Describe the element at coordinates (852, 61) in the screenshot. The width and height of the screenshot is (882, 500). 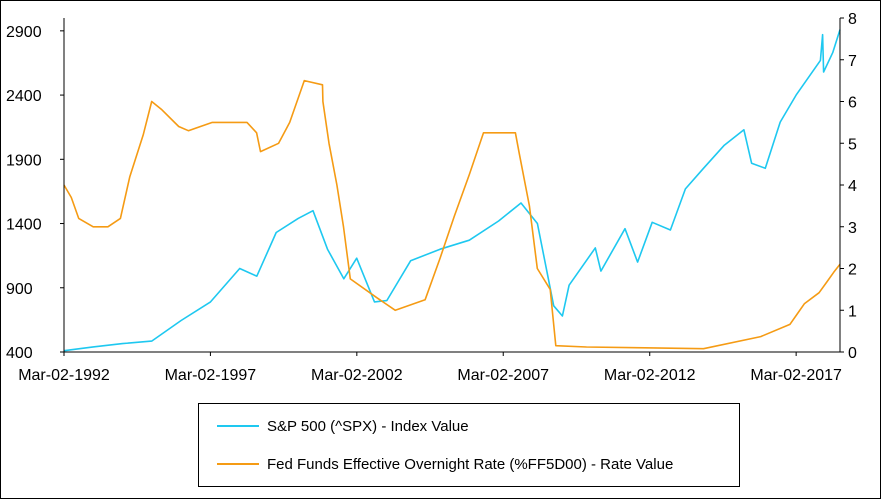
I see `right-y-tick-label: 7` at that location.